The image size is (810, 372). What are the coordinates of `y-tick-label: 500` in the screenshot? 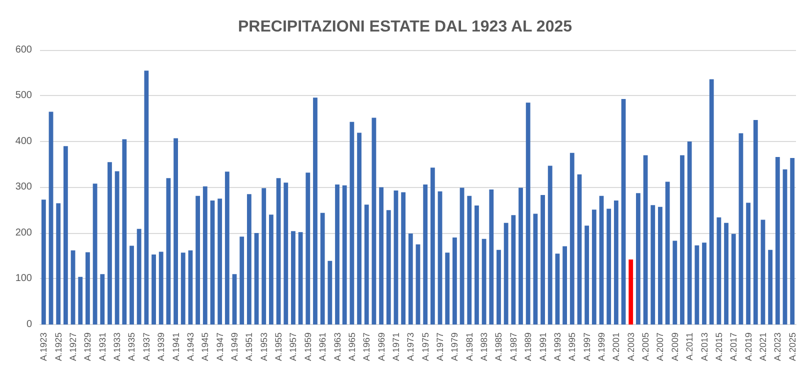 It's located at (23, 96).